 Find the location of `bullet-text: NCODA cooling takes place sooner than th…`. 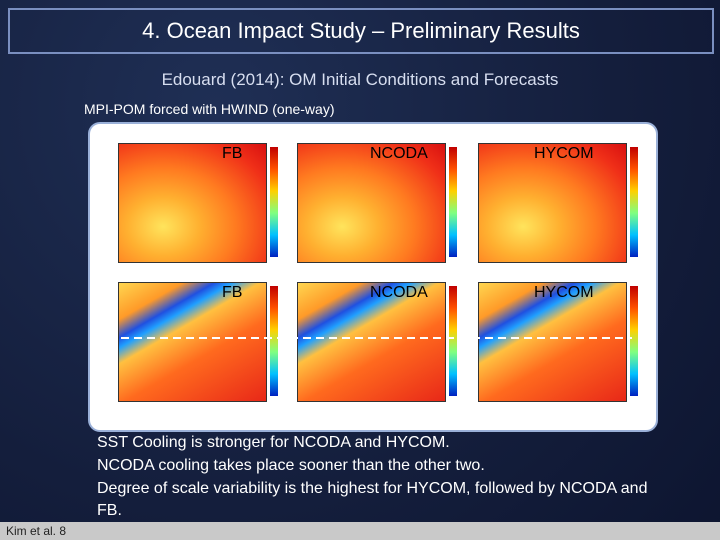

bullet-text: NCODA cooling takes place sooner than th… is located at coordinates (291, 465).